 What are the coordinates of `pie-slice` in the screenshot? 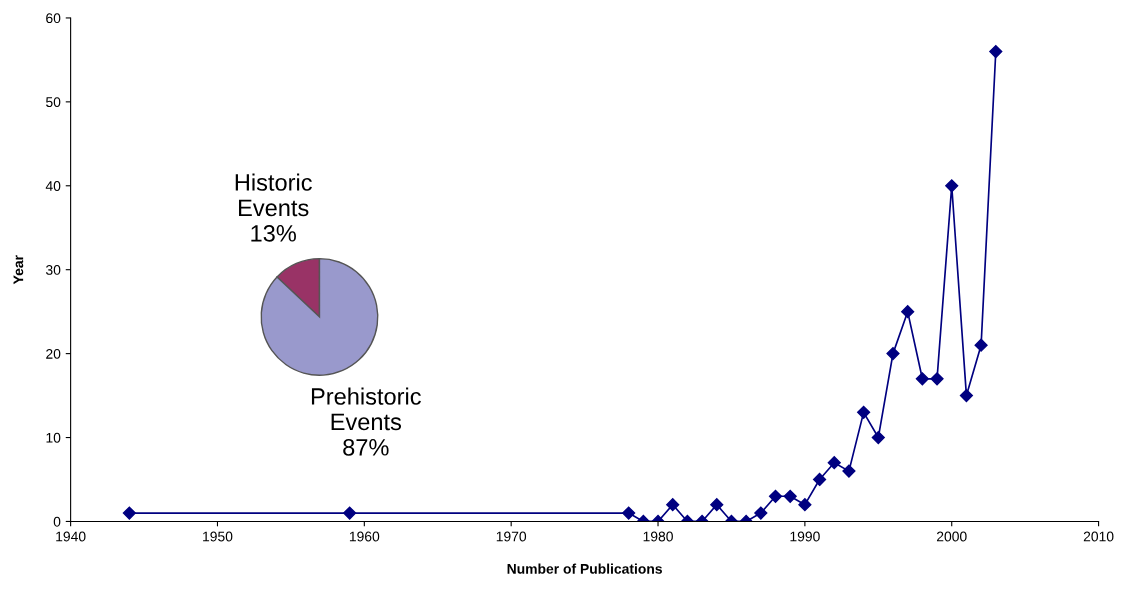 It's located at (319, 316).